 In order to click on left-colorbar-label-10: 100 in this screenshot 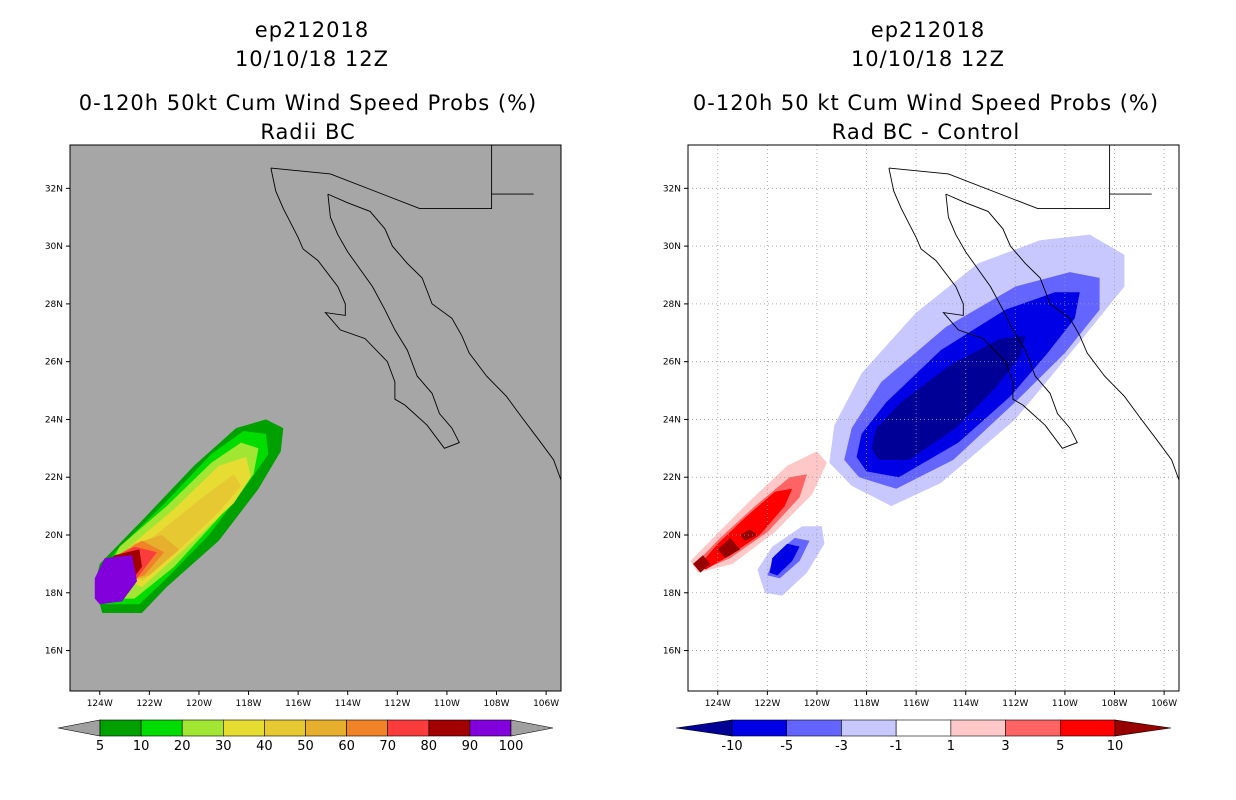, I will do `click(511, 746)`.